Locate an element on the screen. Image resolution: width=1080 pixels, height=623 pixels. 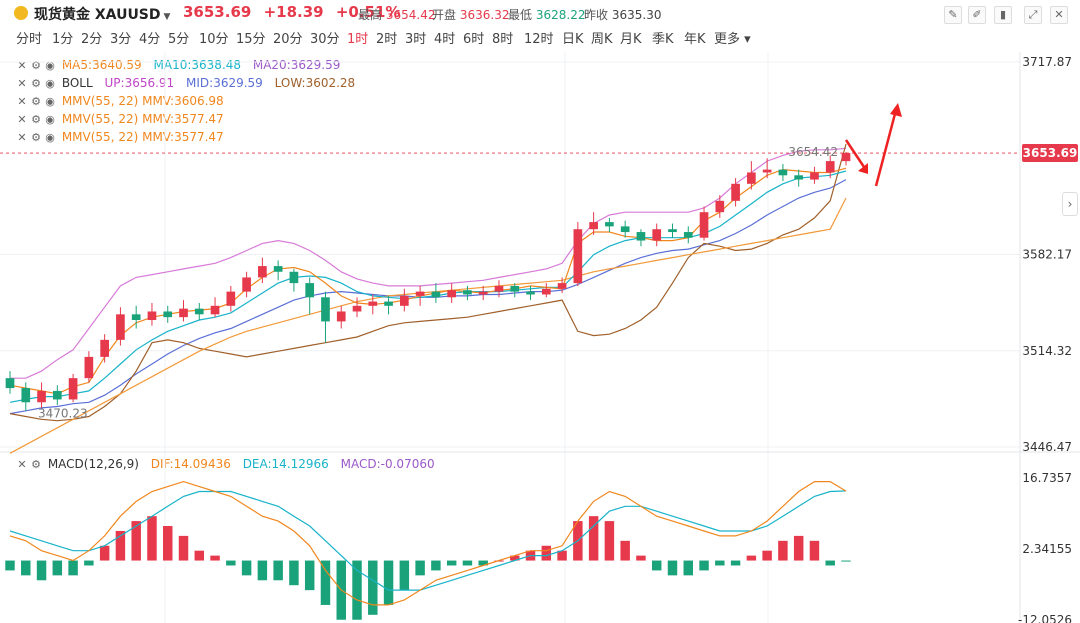
timeframe-5: 5分 is located at coordinates (179, 39).